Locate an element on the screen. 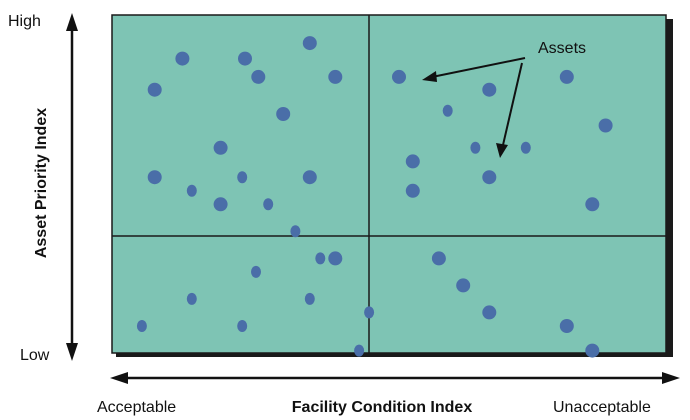 Image resolution: width=690 pixels, height=420 pixels. x-axis-arrowhead-left is located at coordinates (119, 378).